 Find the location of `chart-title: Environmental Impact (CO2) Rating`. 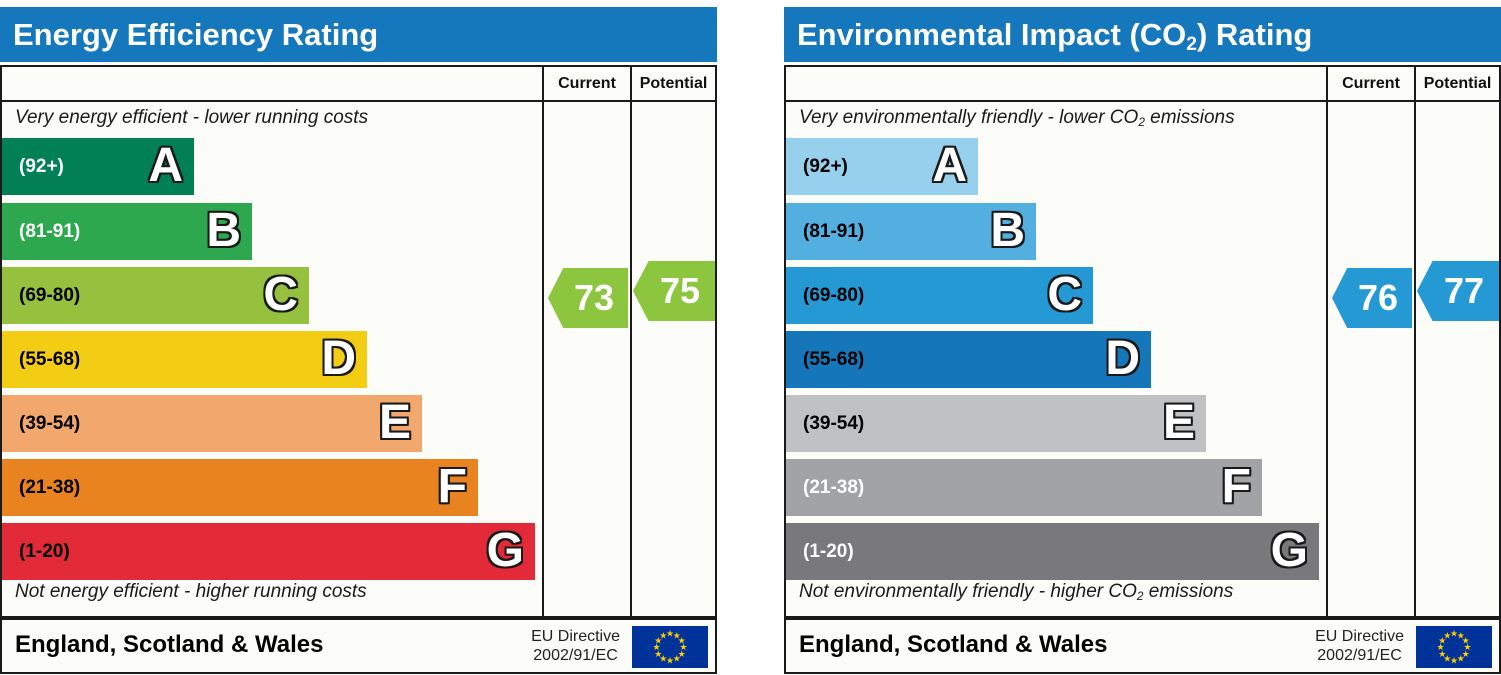

chart-title: Environmental Impact (CO2) Rating is located at coordinates (1048, 35).